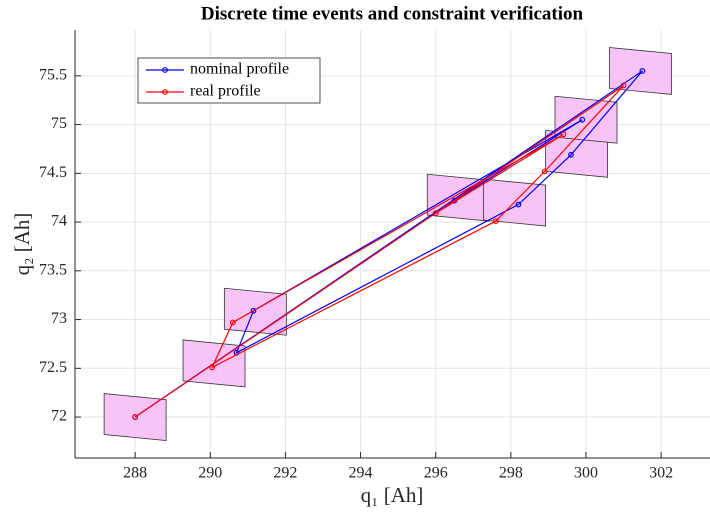 Image resolution: width=710 pixels, height=522 pixels. What do you see at coordinates (436, 473) in the screenshot?
I see `x-tick-label: 296` at bounding box center [436, 473].